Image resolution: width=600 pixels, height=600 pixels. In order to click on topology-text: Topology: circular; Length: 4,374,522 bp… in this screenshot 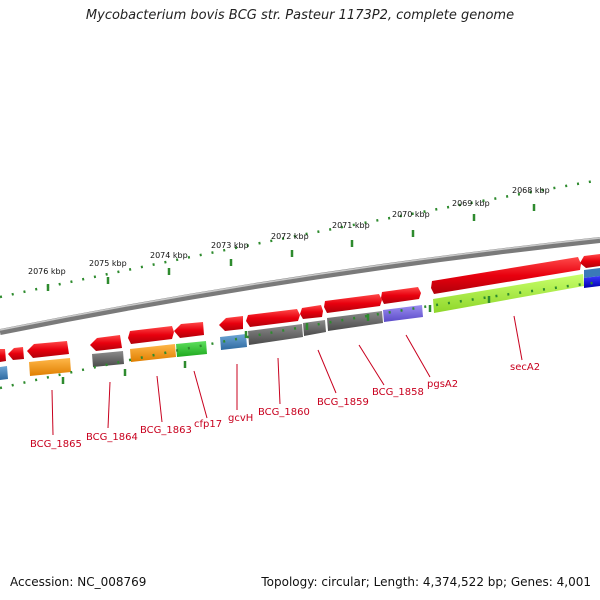, I will do `click(426, 582)`.